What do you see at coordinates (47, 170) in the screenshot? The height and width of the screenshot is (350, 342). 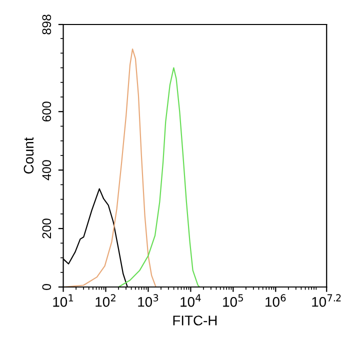 I see `y-tick-label: 400` at bounding box center [47, 170].